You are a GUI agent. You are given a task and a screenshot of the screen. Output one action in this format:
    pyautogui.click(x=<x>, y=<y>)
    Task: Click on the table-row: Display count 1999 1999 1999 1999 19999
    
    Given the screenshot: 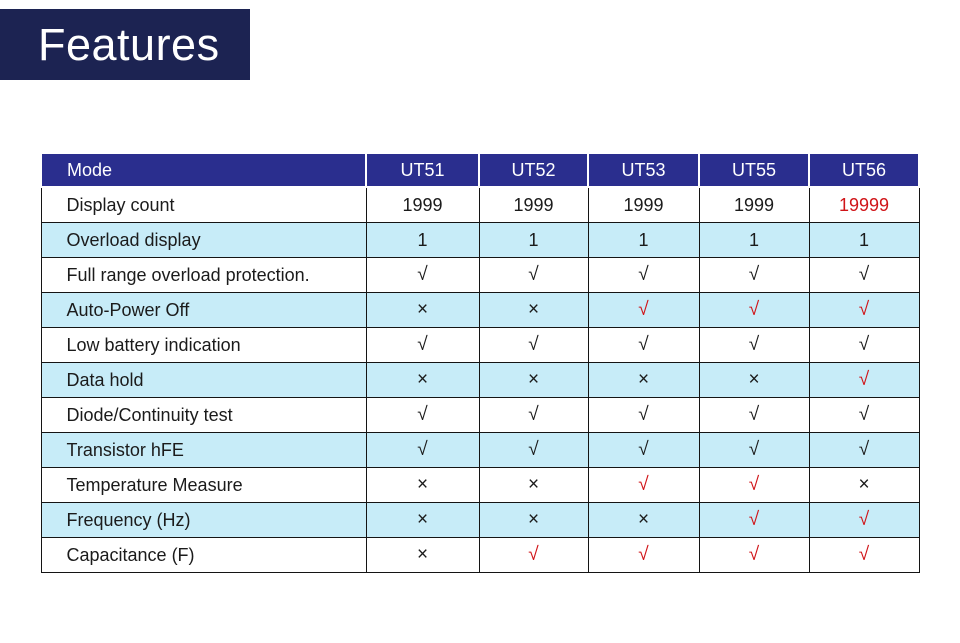 What is the action you would take?
    pyautogui.click(x=480, y=204)
    